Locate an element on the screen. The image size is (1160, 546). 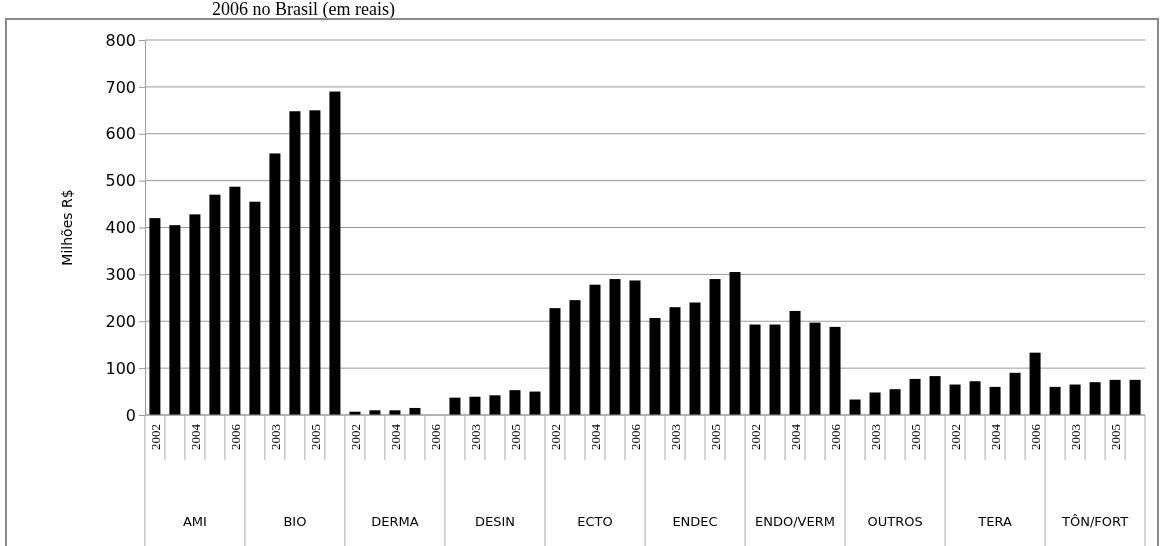
text: DESIN is located at coordinates (494, 521).